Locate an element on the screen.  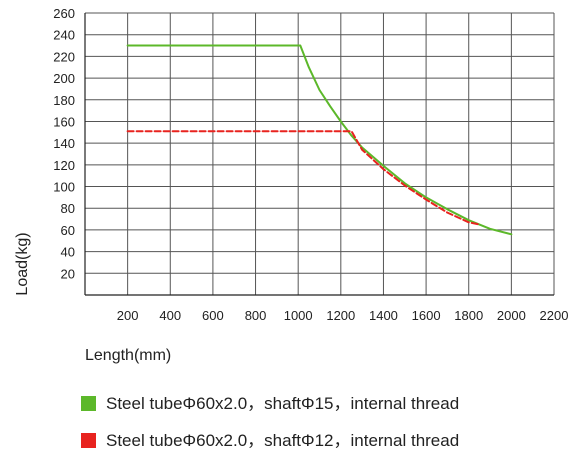
x-tick-label-1800: 1800 is located at coordinates (468, 315).